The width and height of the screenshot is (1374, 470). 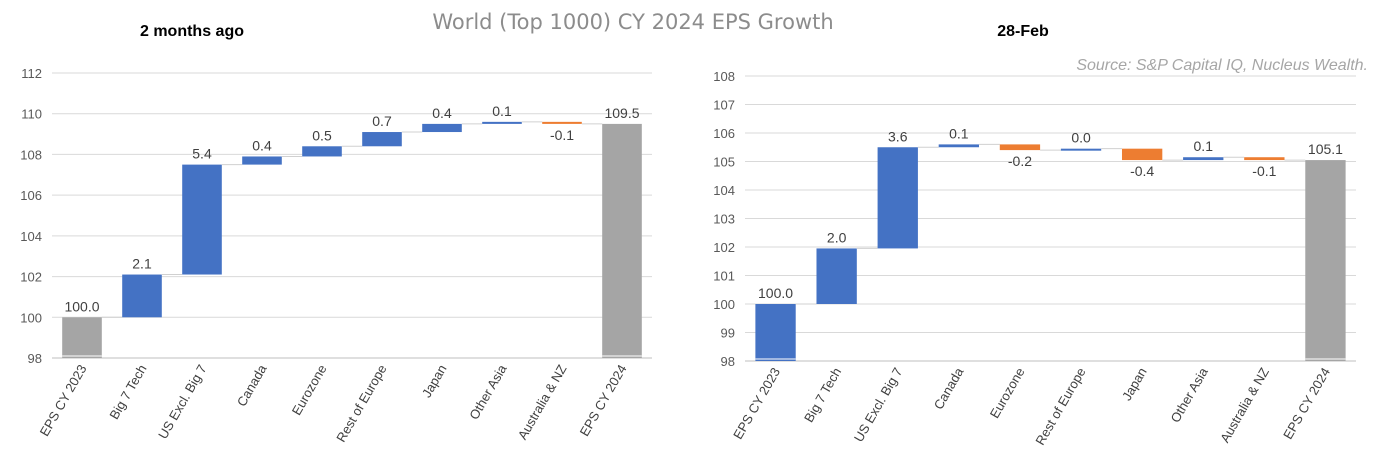 What do you see at coordinates (724, 276) in the screenshot?
I see `y-tick-label: 101` at bounding box center [724, 276].